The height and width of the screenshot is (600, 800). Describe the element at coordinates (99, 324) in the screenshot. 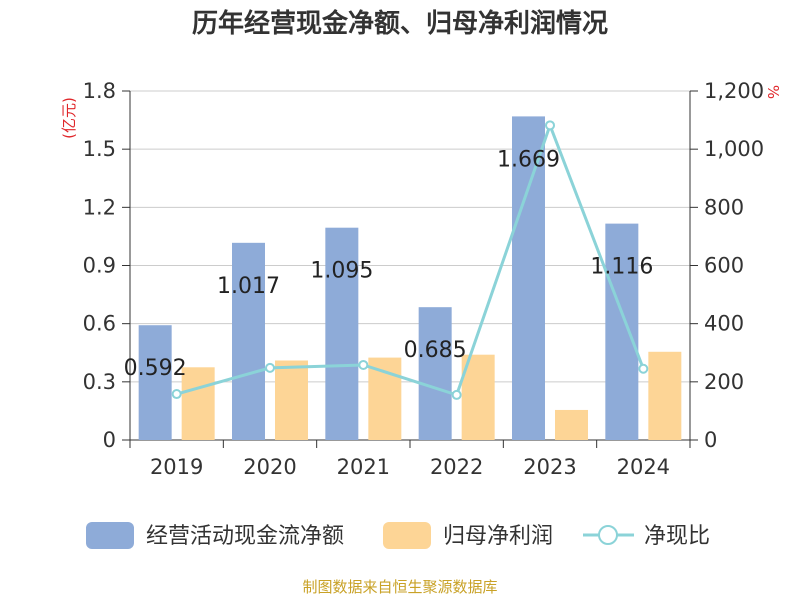

I see `left-tick-label: 0.6` at that location.